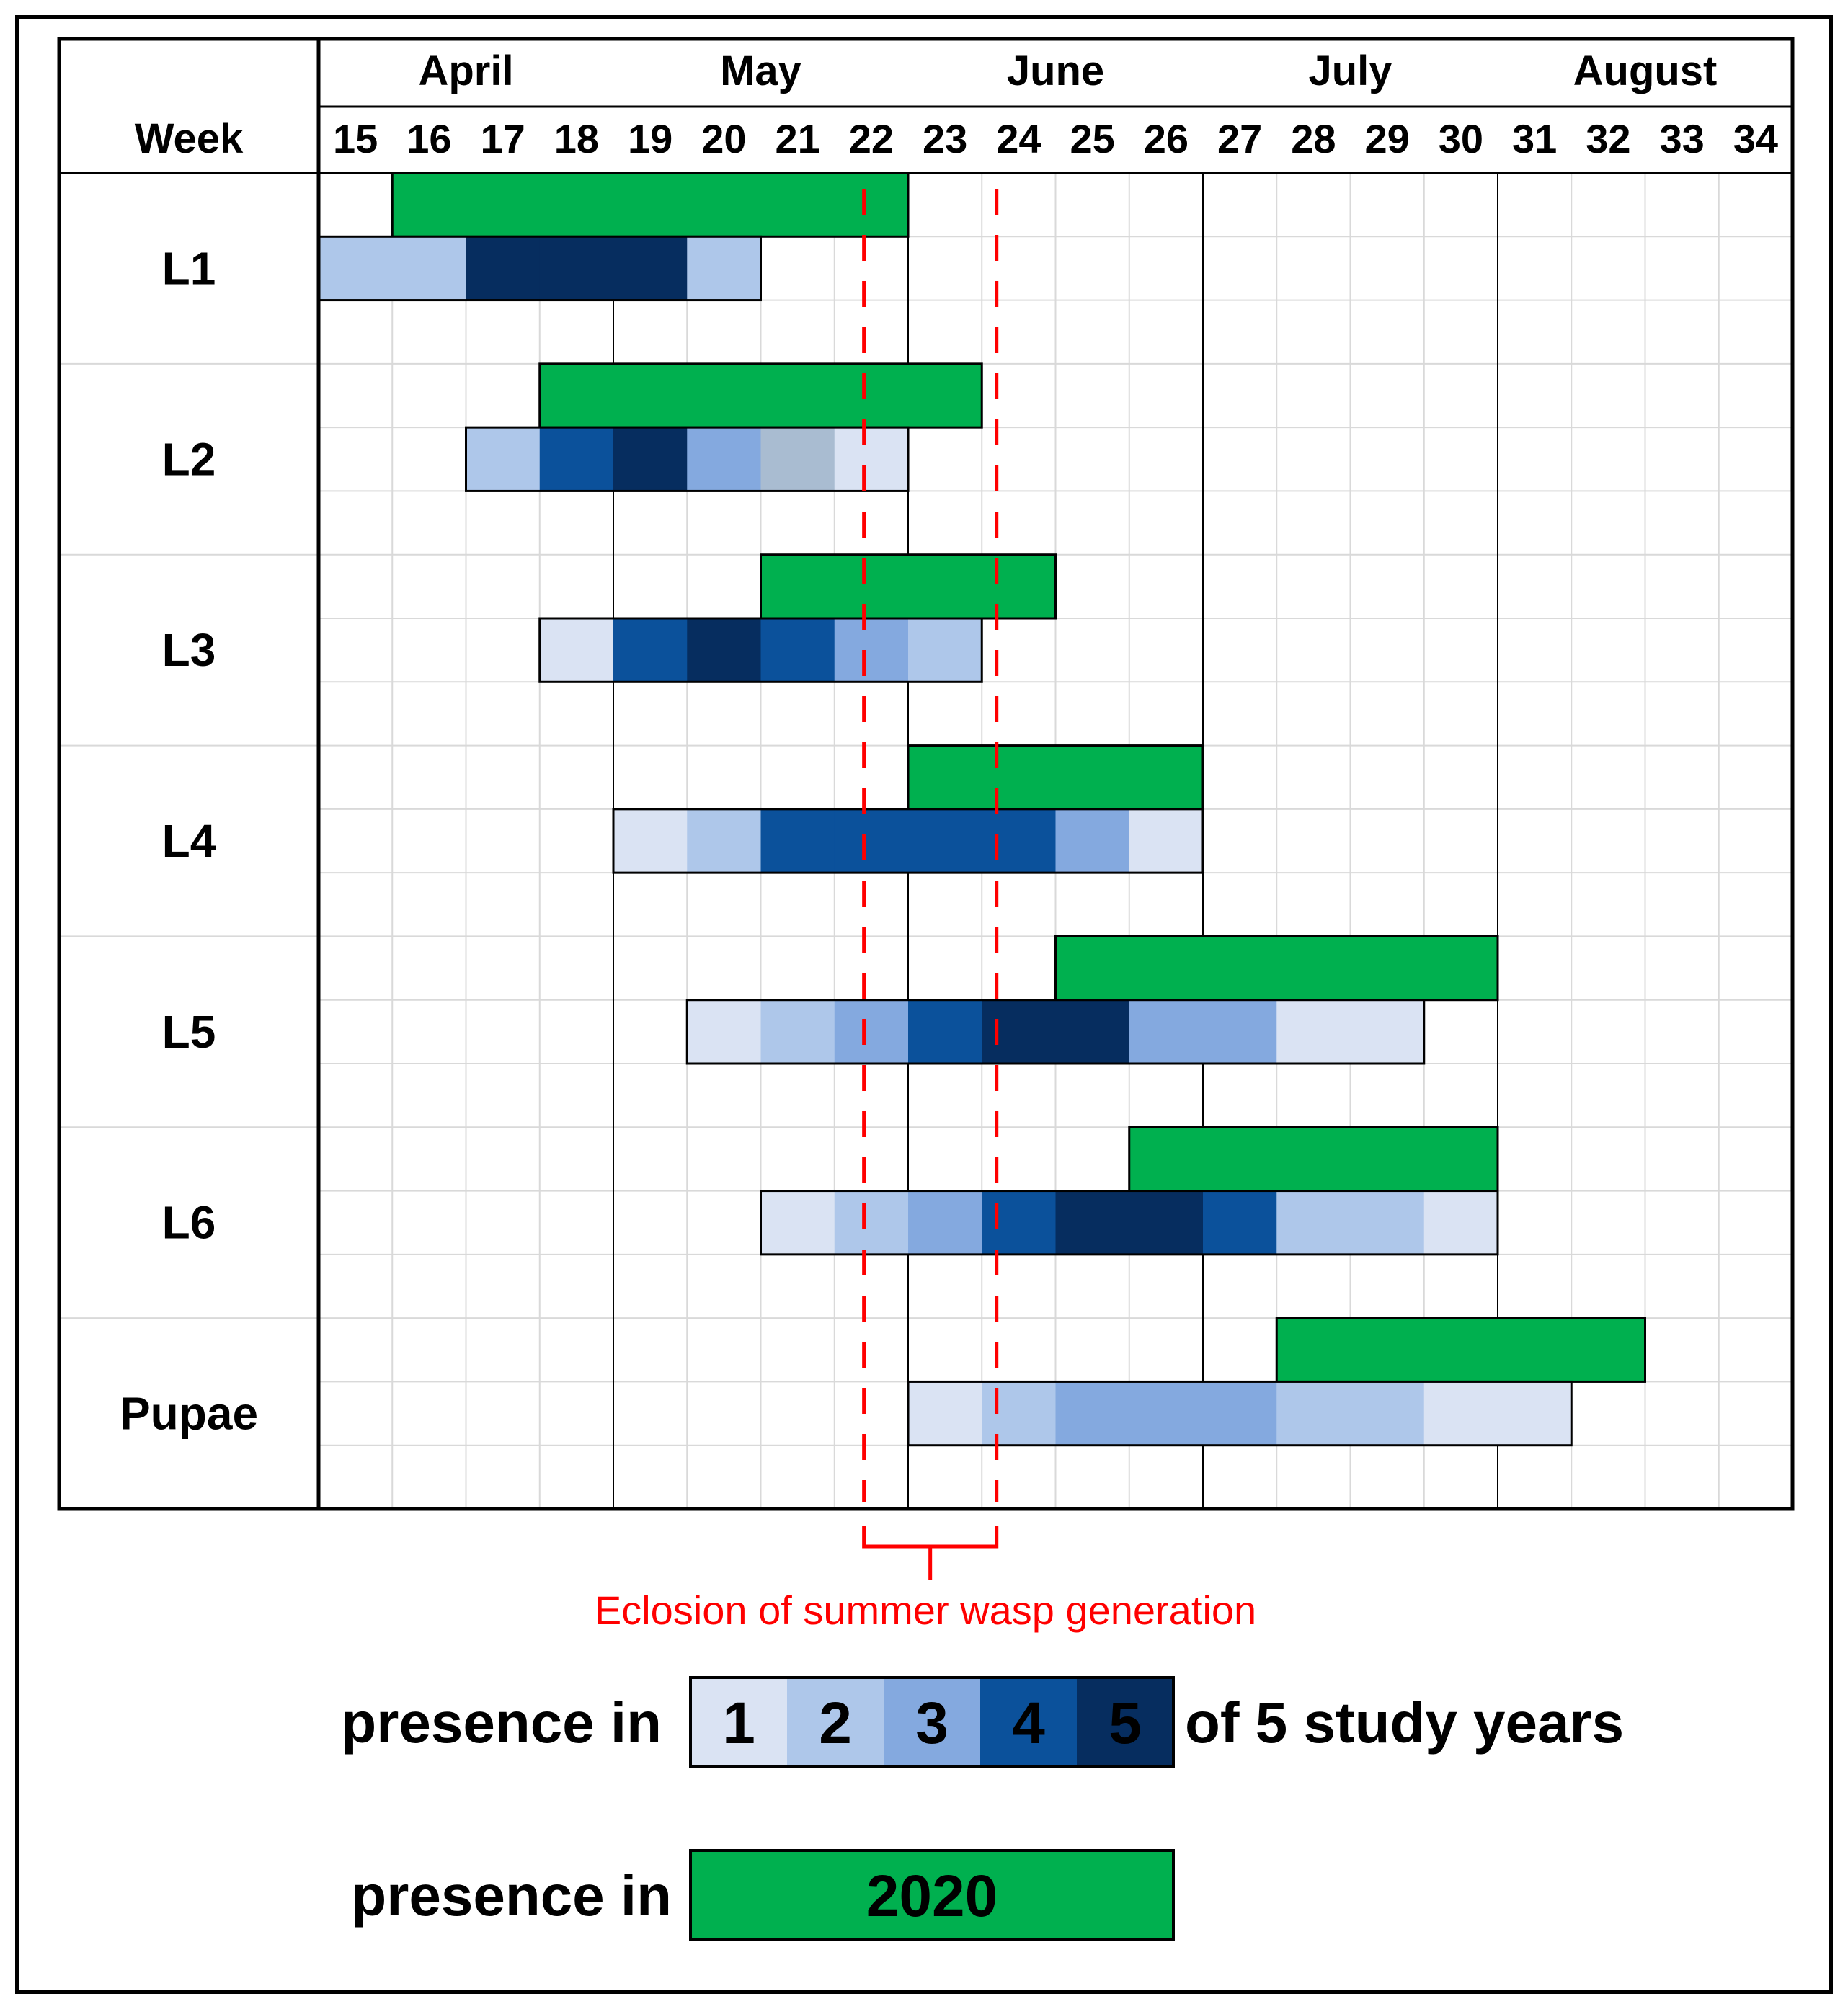  I want to click on month-label: August, so click(1646, 71).